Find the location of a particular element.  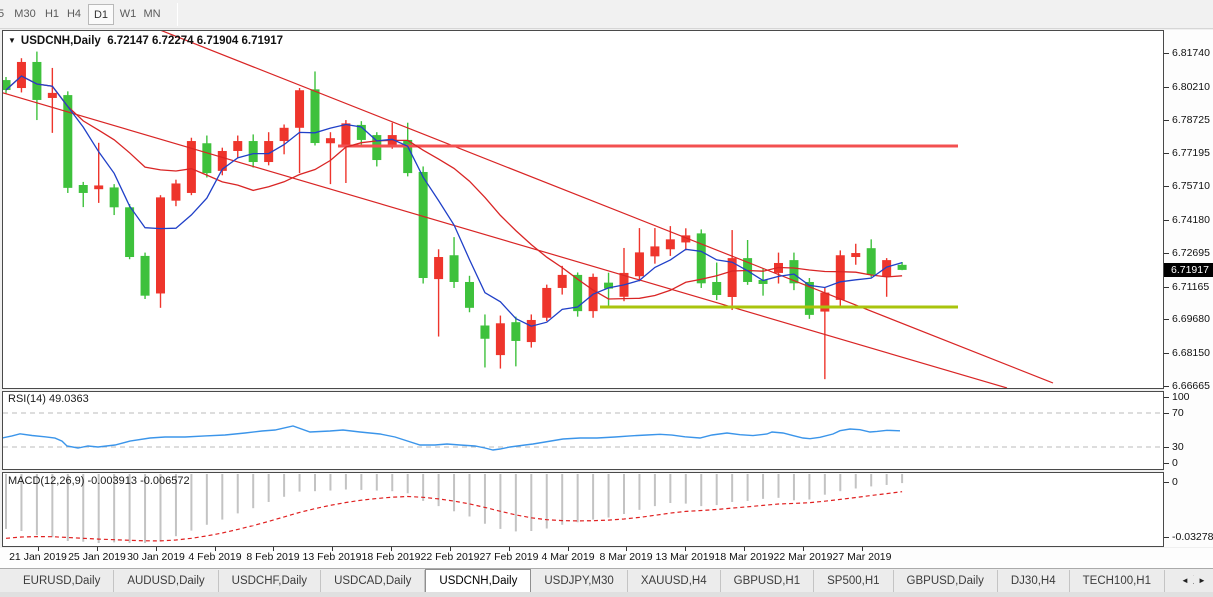

chart-tab-gbpusd-h1: GBPUSD,H1 is located at coordinates (768, 581).